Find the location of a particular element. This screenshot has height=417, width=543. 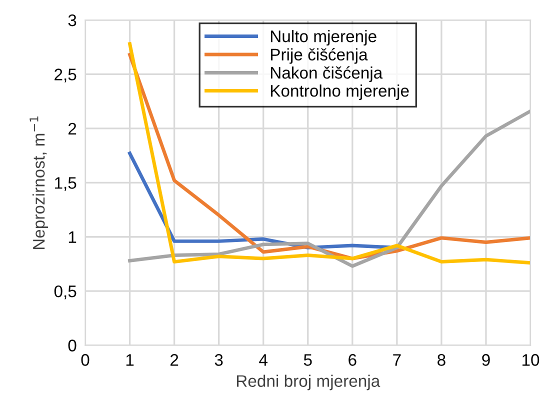

y-tick-label: 3 is located at coordinates (72, 20).